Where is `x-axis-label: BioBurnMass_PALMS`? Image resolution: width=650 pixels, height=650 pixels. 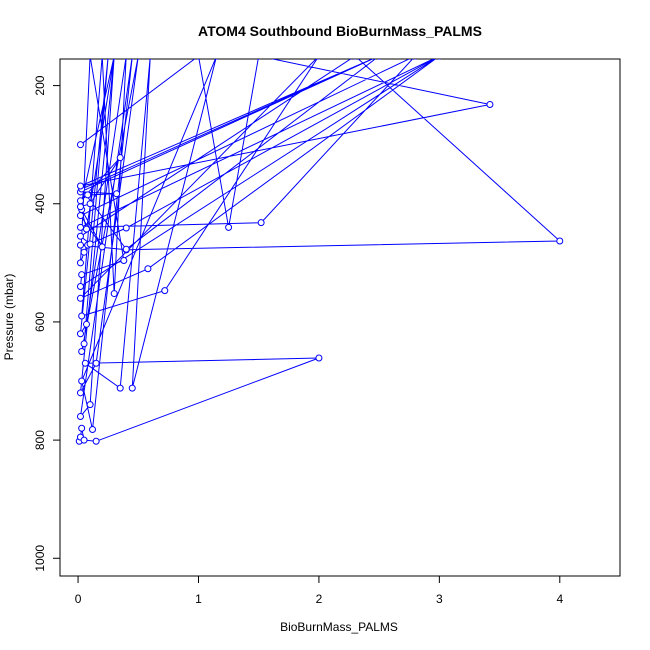 x-axis-label: BioBurnMass_PALMS is located at coordinates (339, 627).